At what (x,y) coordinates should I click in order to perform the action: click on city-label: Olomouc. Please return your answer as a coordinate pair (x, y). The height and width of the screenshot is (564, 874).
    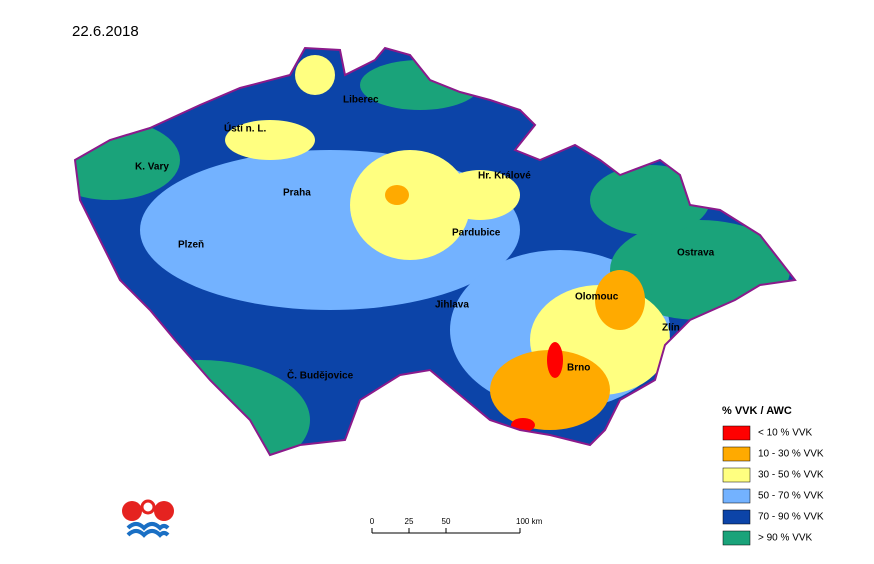
    Looking at the image, I should click on (597, 297).